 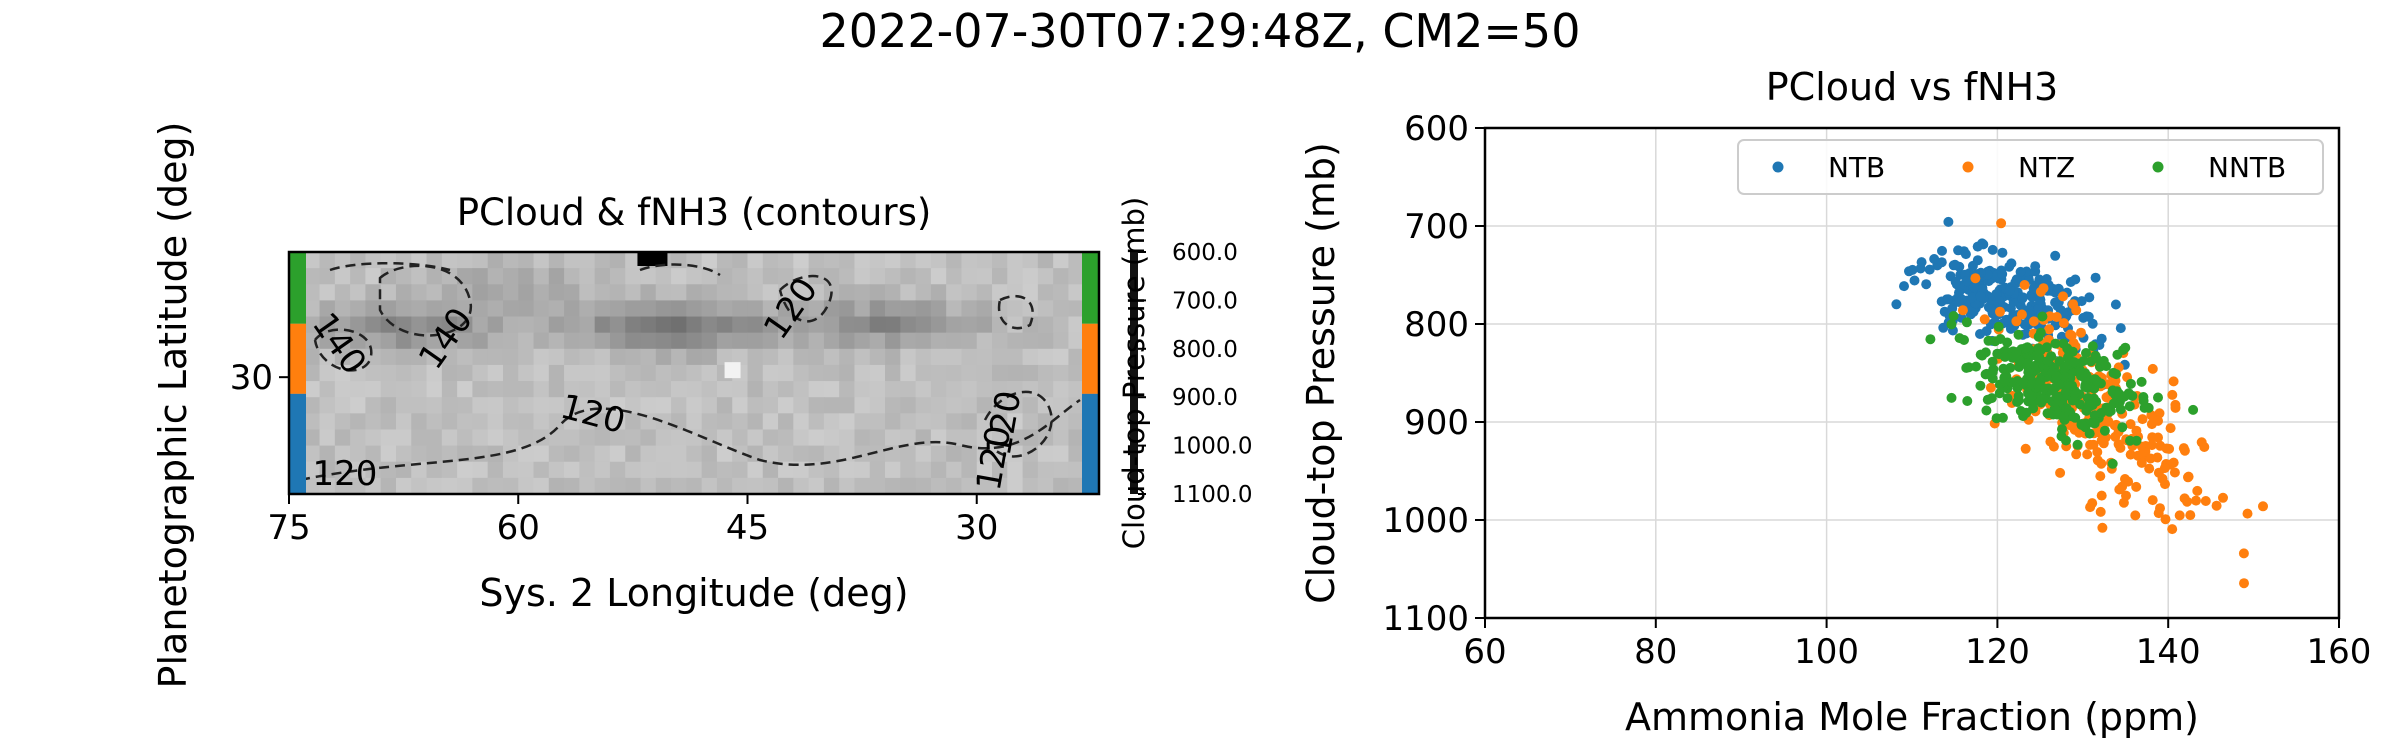 What do you see at coordinates (2158, 167) in the screenshot?
I see `legend-marker-nntb` at bounding box center [2158, 167].